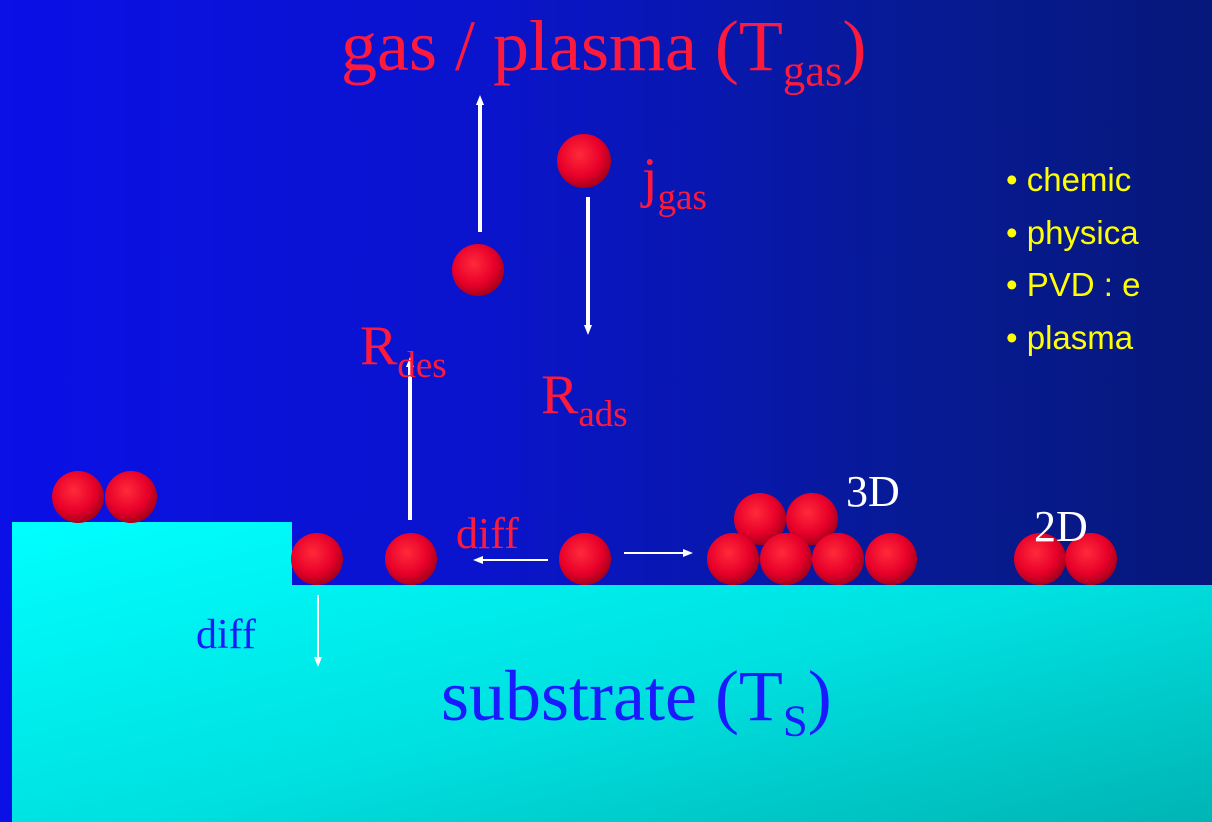 The height and width of the screenshot is (822, 1212). I want to click on adsorption-rate-label: Rads, so click(584, 398).